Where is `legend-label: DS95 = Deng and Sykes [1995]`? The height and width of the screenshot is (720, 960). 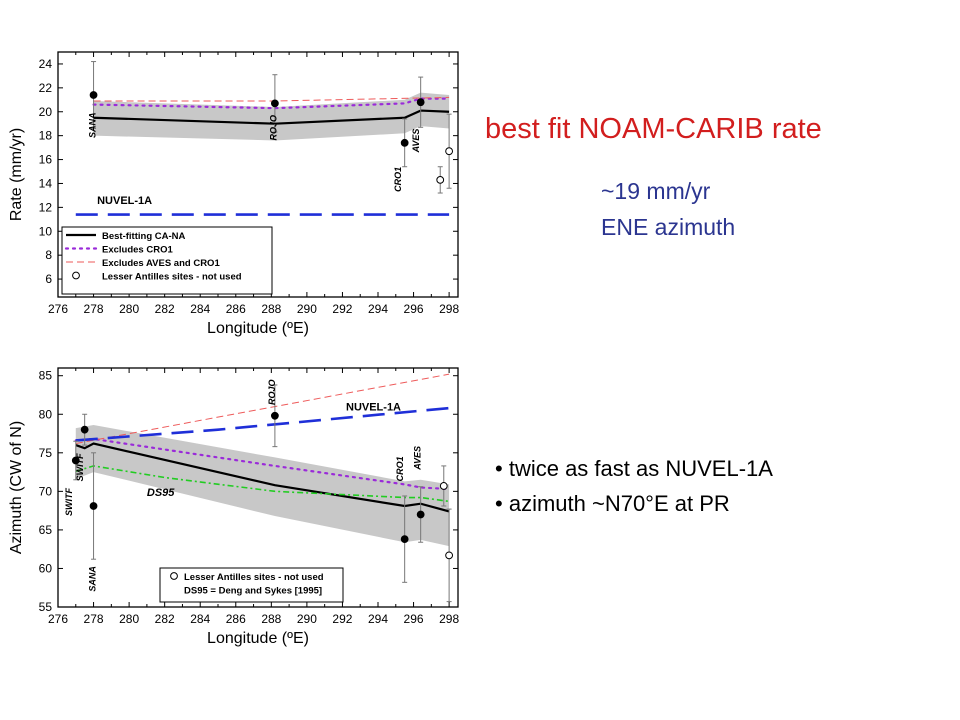 legend-label: DS95 = Deng and Sykes [1995] is located at coordinates (253, 591).